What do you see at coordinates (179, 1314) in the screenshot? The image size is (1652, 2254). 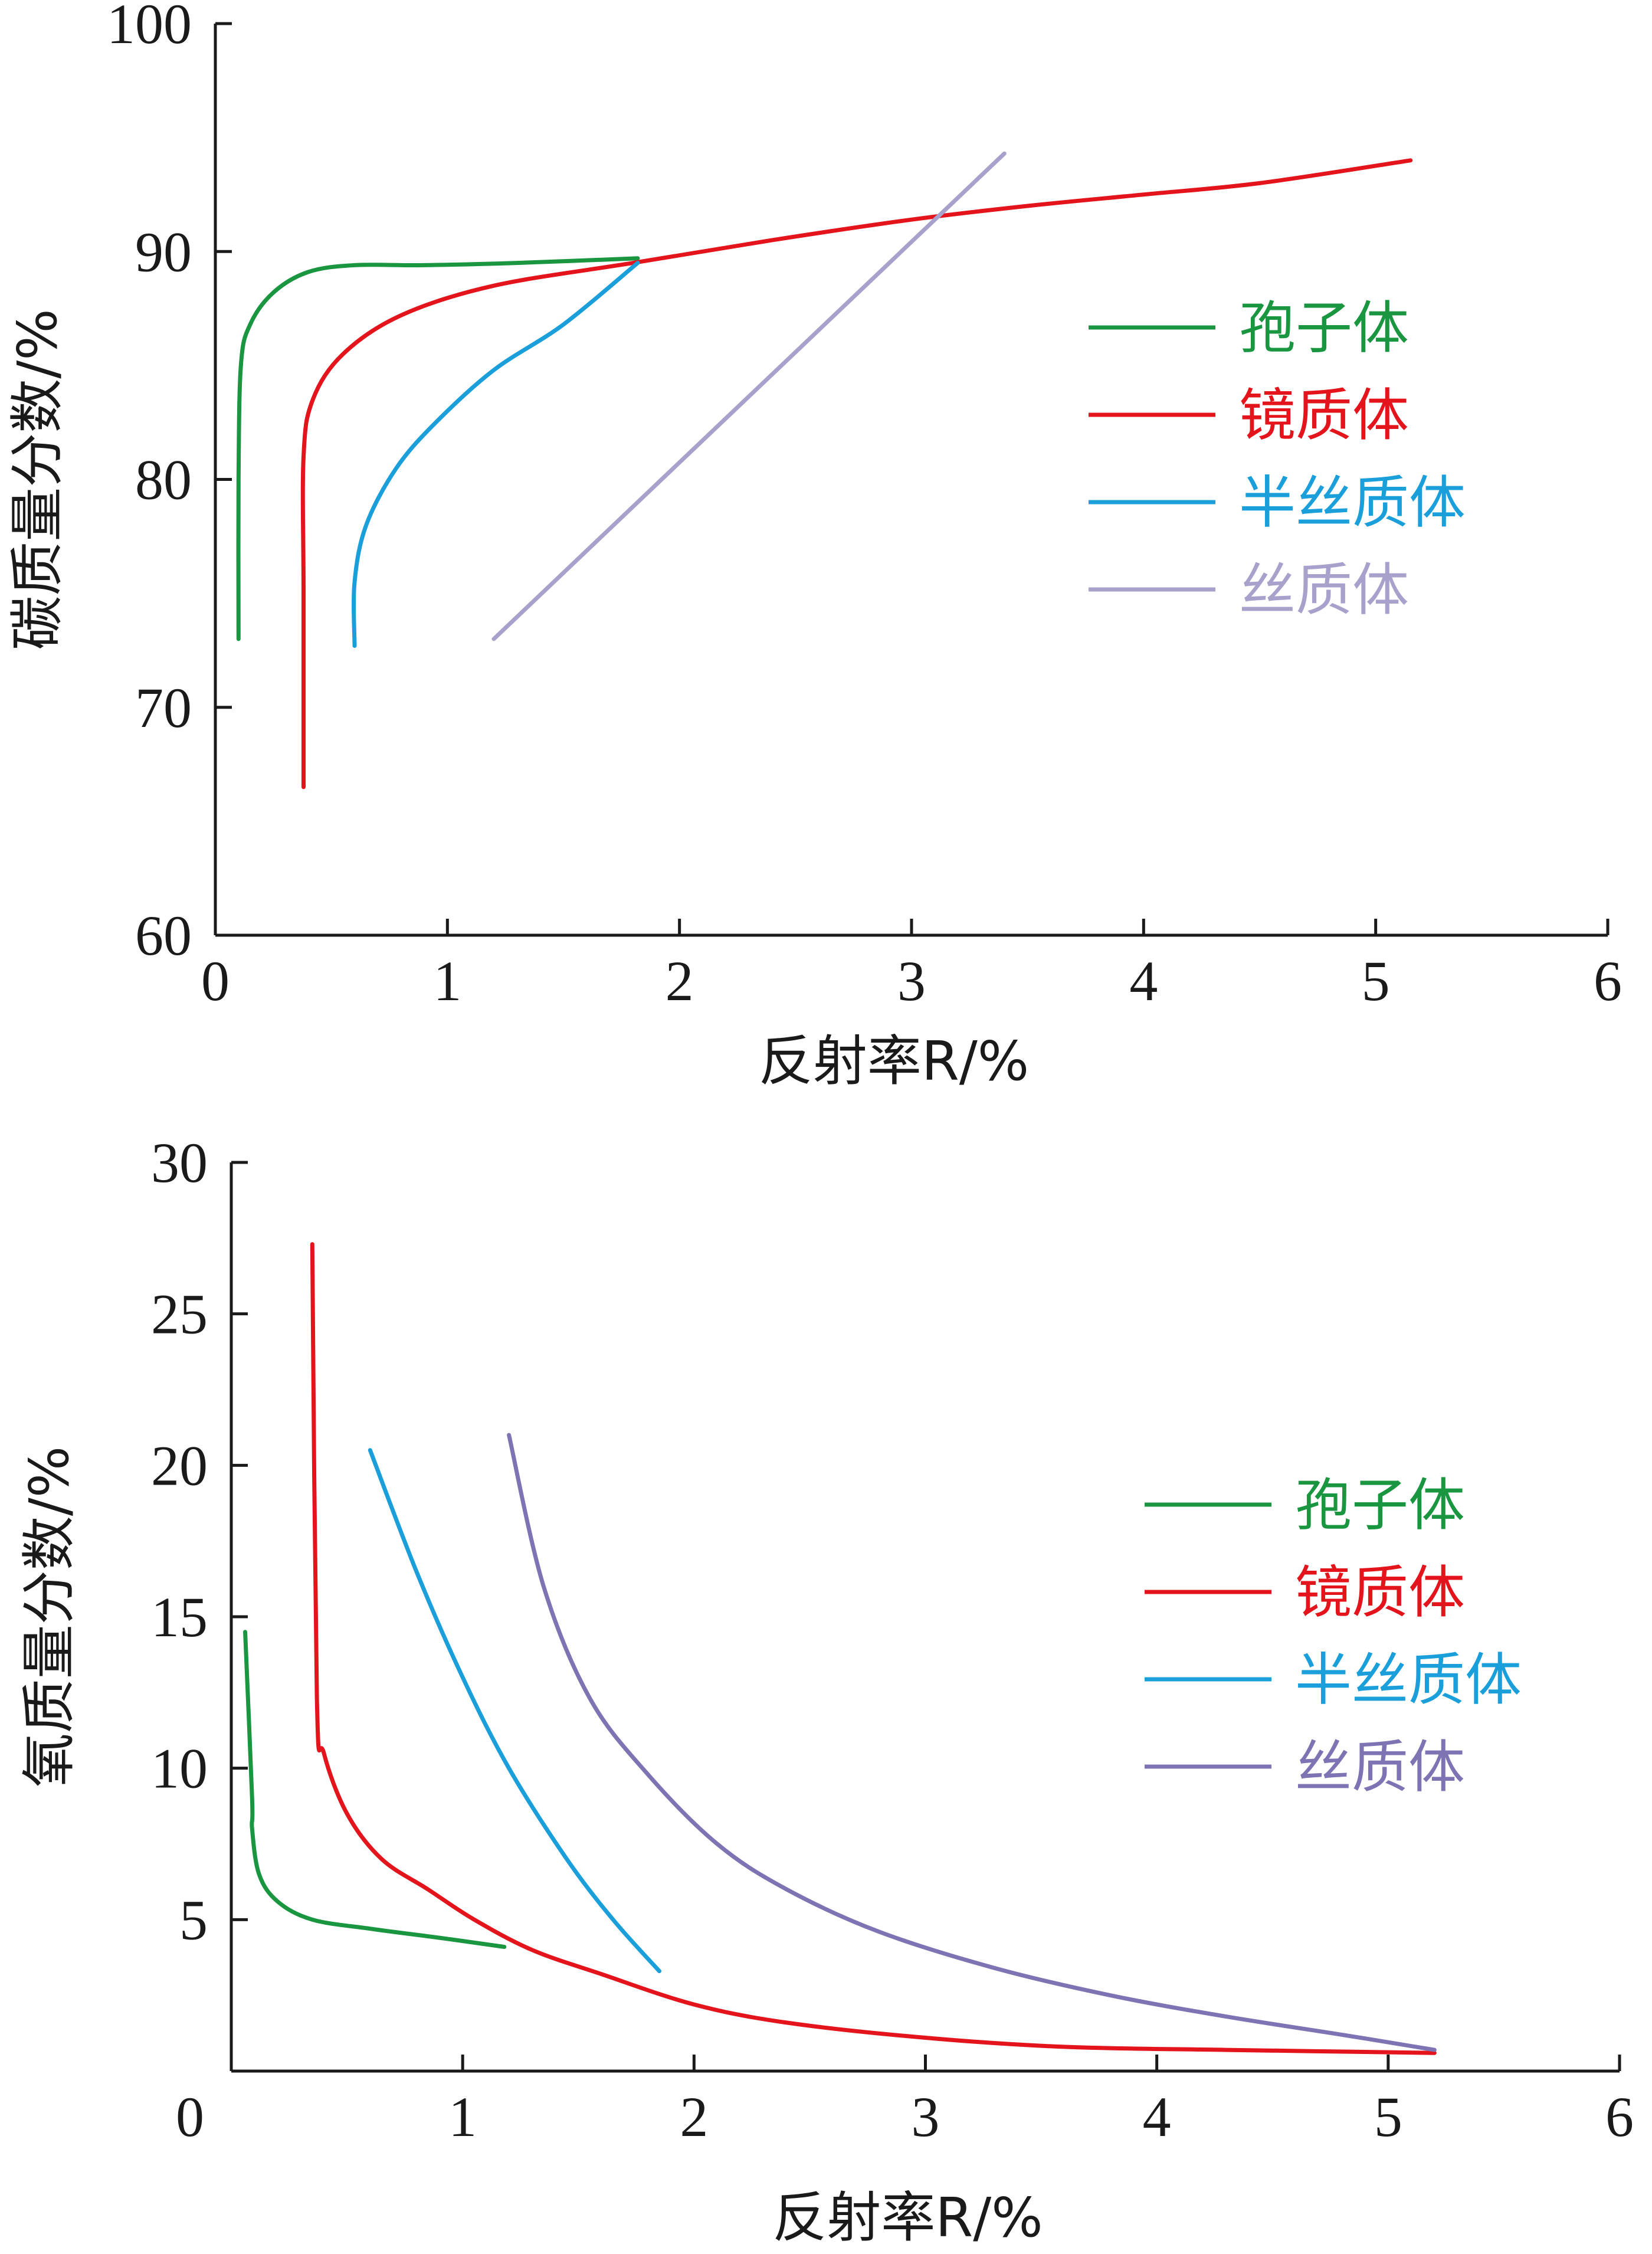 I see `y-tick-label: 25` at bounding box center [179, 1314].